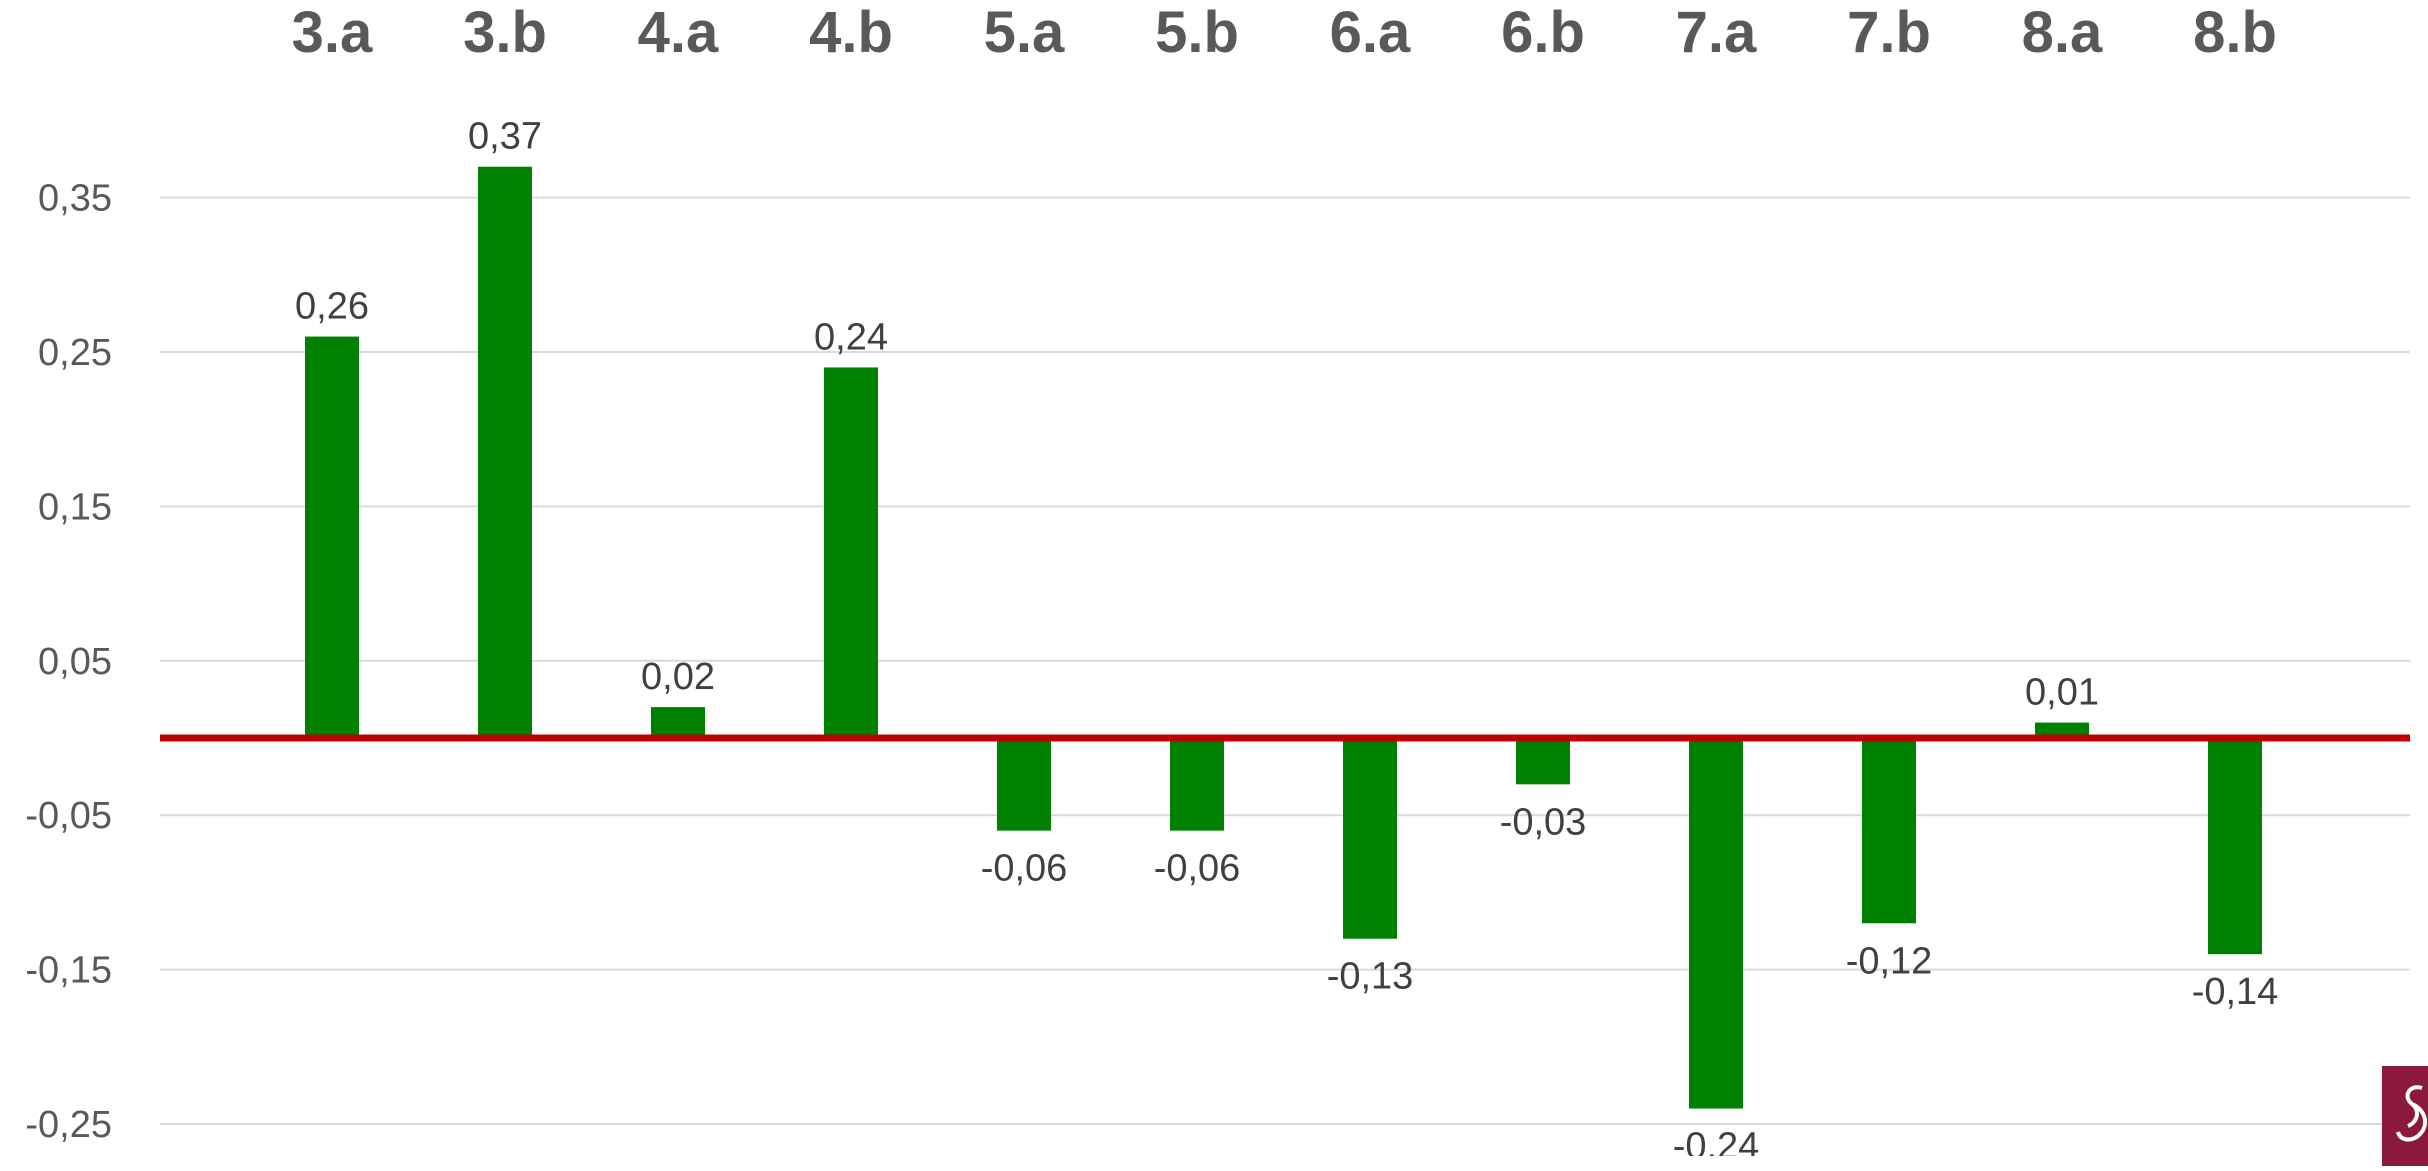 Image resolution: width=2428 pixels, height=1171 pixels. I want to click on y-tick-label: 0,35, so click(75, 199).